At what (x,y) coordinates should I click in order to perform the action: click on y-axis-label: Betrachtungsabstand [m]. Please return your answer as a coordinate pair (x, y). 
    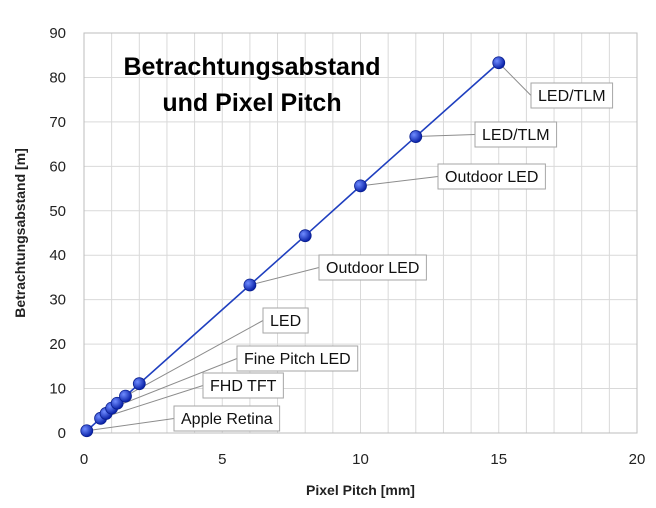
    Looking at the image, I should click on (20, 233).